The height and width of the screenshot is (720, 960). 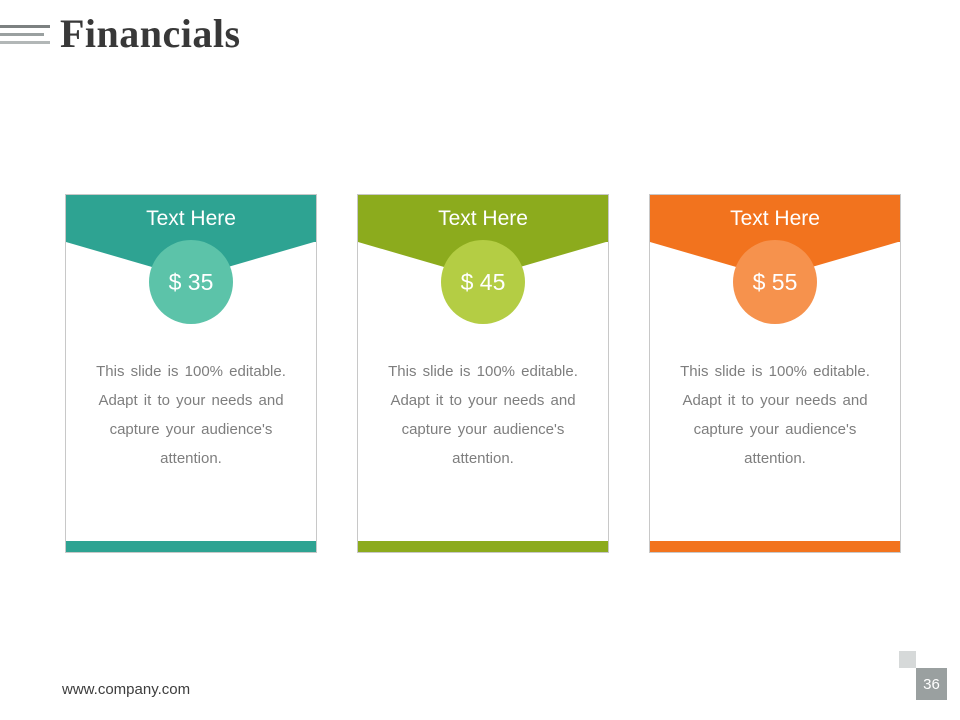 I want to click on menu-lines-icon, so click(x=25, y=37).